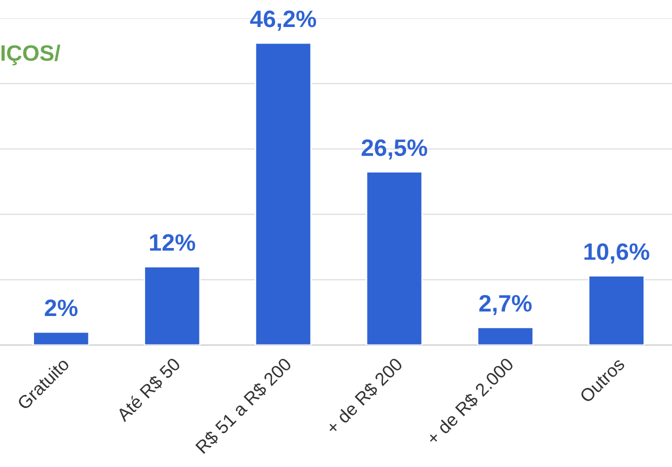 The height and width of the screenshot is (467, 672). I want to click on data-label: 26,5%, so click(395, 149).